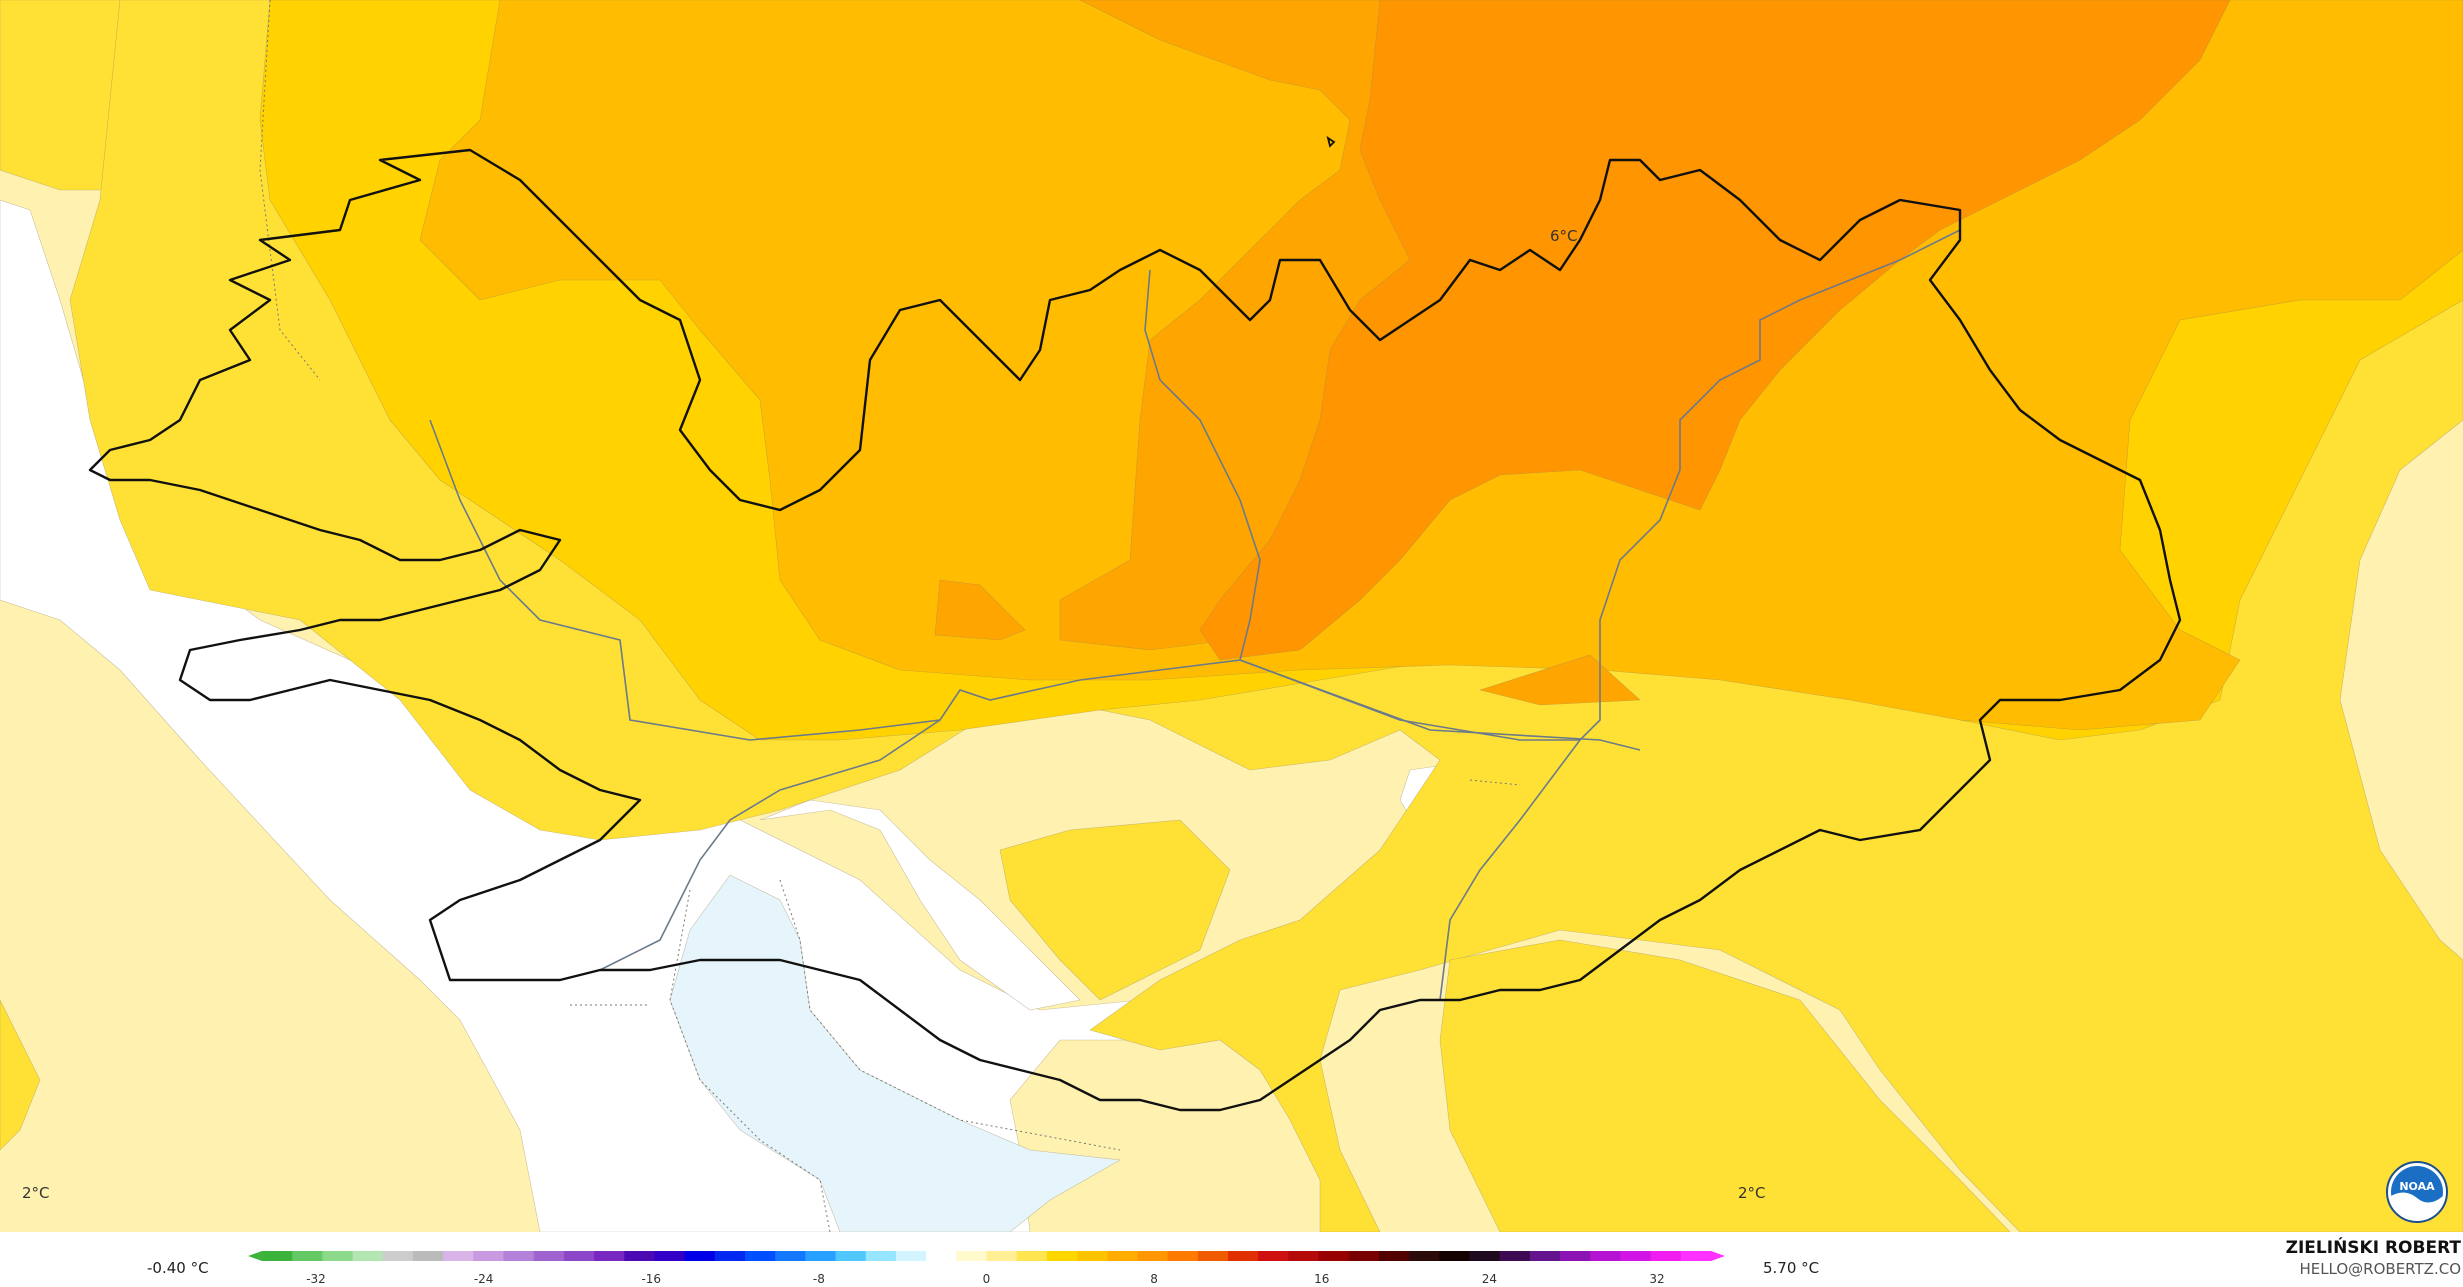  Describe the element at coordinates (20, 1075) in the screenshot. I see `fill-yellow-sw-edge` at that location.